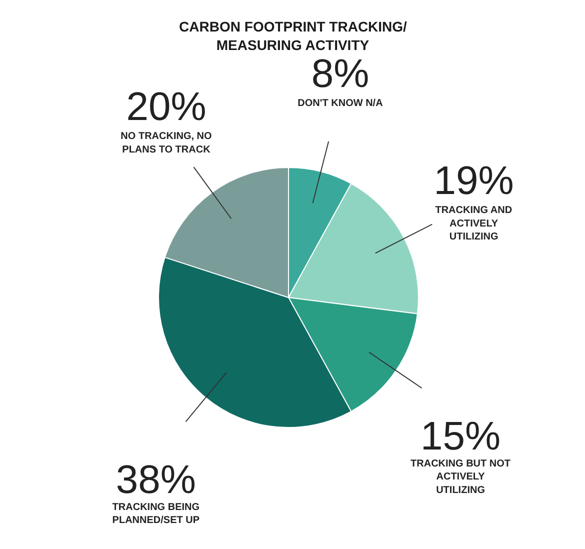  I want to click on data-label: 19%, so click(474, 181).